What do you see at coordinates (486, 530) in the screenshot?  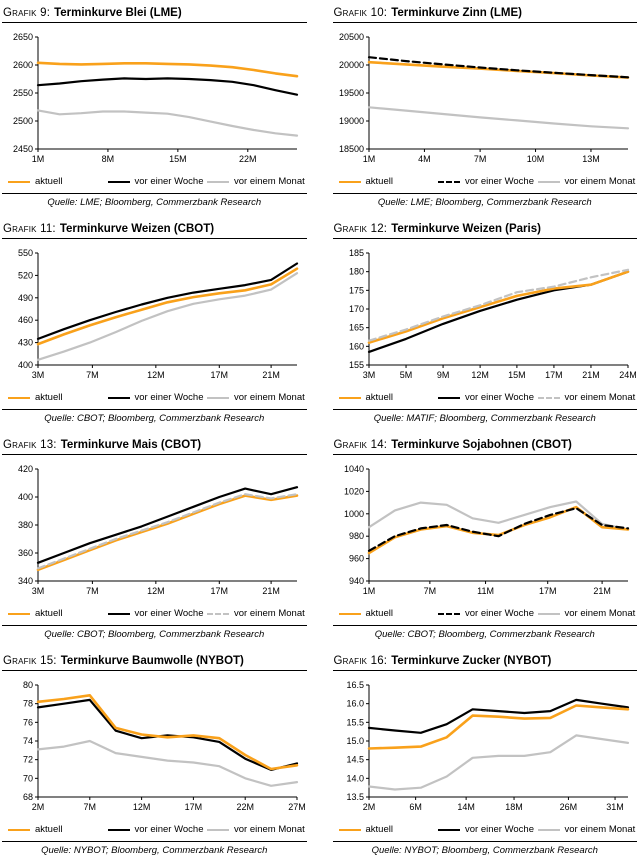 I see `chart-canvas: 940 960 980 1000 1020 1040 1M 7M 11M 17M 21M` at bounding box center [486, 530].